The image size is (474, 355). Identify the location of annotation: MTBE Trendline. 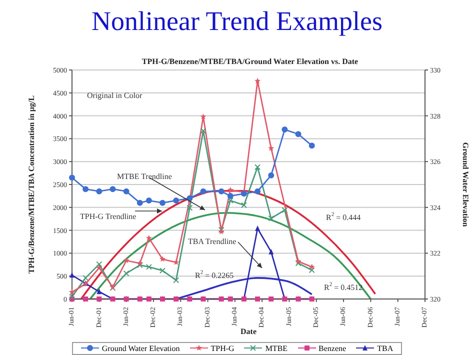
(144, 176).